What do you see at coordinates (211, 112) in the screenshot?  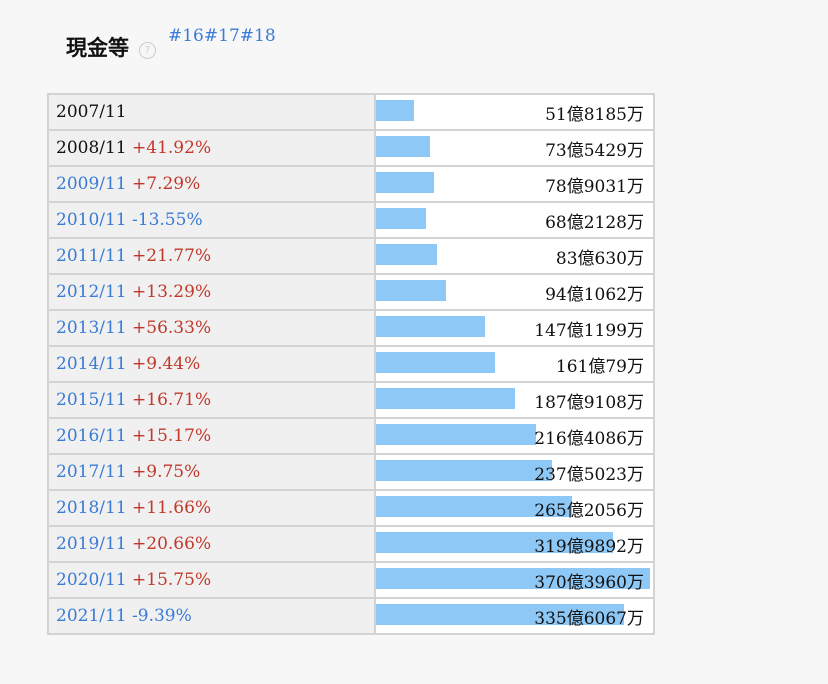 I see `year-cell: 2007/11` at bounding box center [211, 112].